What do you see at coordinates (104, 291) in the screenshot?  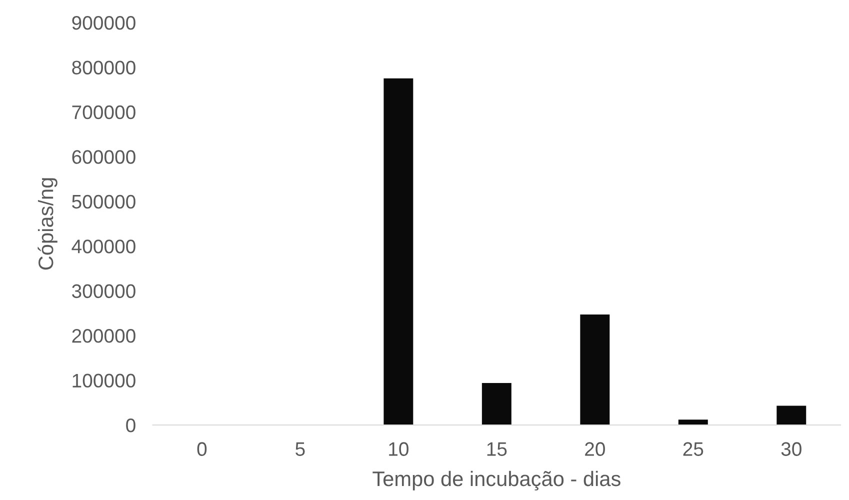 I see `y-tick-label: 300000` at bounding box center [104, 291].